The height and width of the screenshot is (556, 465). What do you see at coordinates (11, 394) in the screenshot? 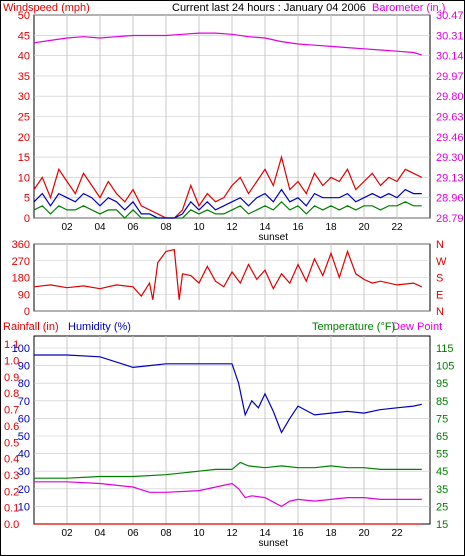
I see `rainfall-y-tick-label: 0.8` at bounding box center [11, 394].